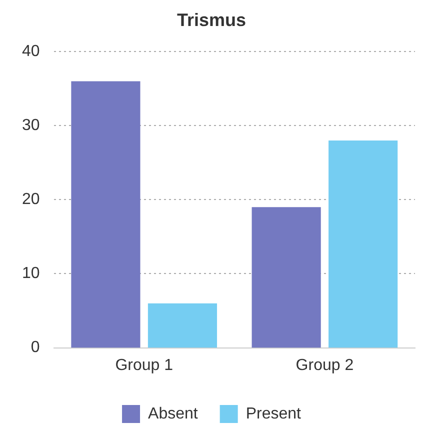  Describe the element at coordinates (31, 51) in the screenshot. I see `y-tick-label: 40` at that location.